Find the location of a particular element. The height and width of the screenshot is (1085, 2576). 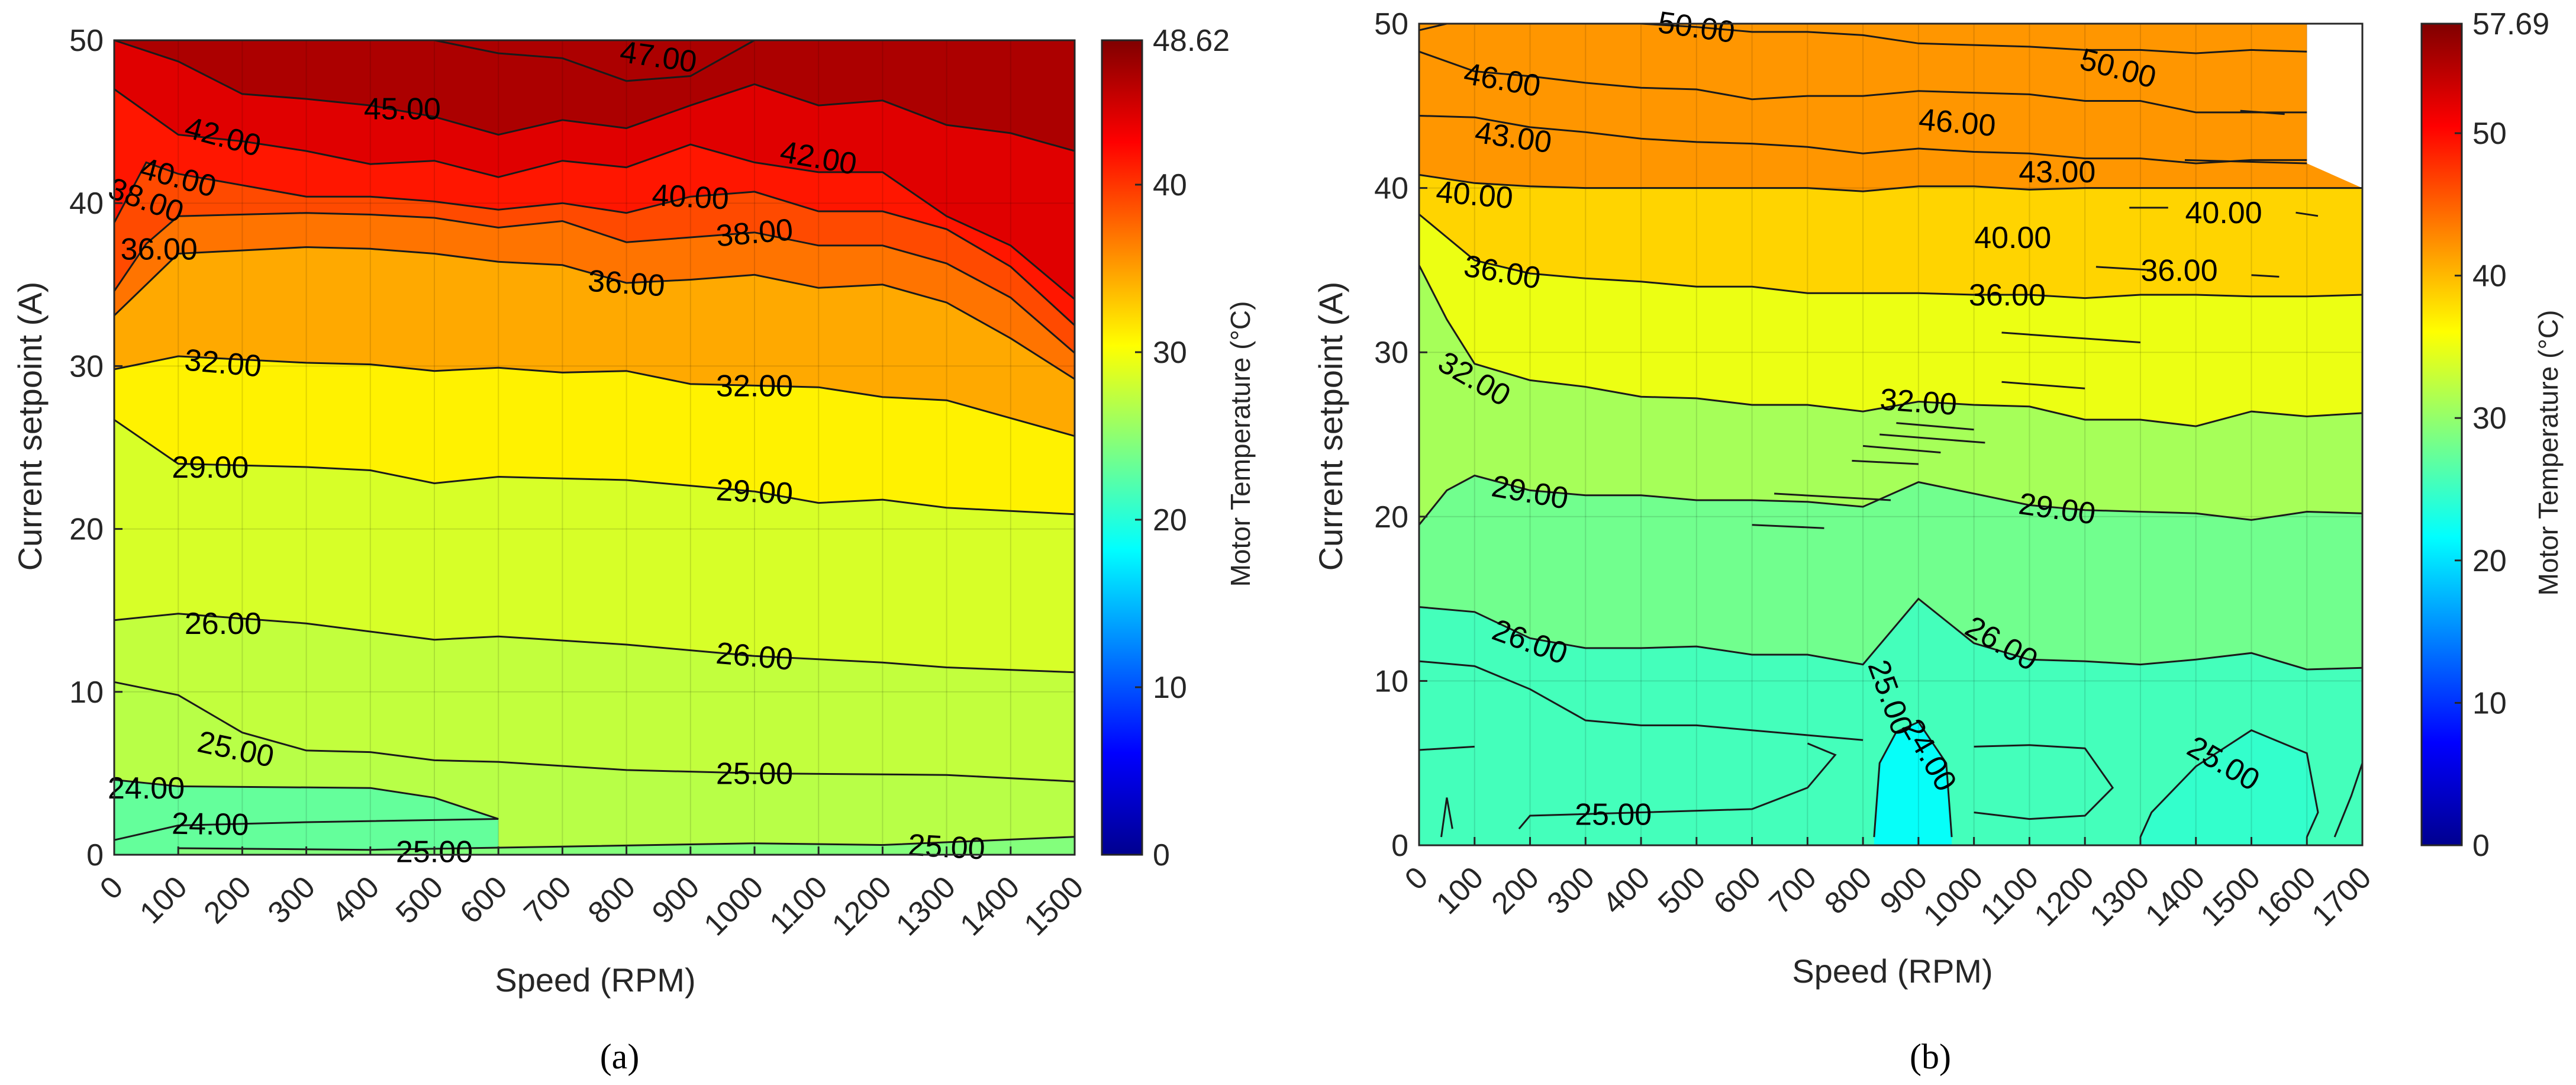

colorbar-tick-label: 57.69 is located at coordinates (2510, 24).